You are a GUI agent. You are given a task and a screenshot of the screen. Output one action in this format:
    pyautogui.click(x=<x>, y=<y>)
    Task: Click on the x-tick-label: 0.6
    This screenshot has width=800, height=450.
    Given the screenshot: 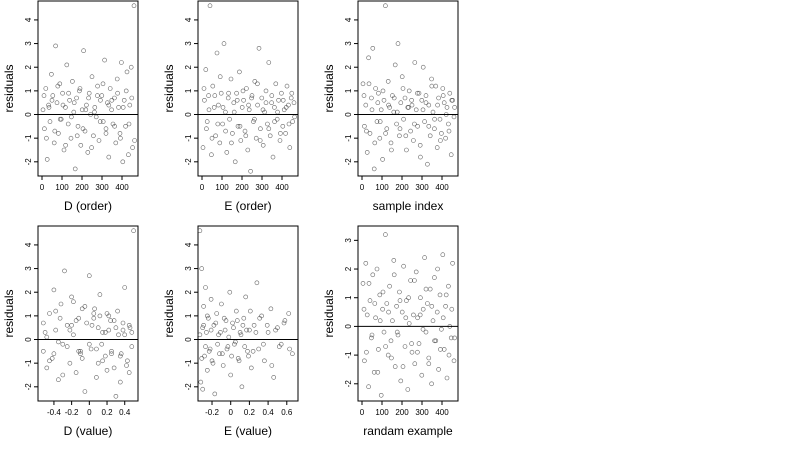 What is the action you would take?
    pyautogui.click(x=287, y=412)
    